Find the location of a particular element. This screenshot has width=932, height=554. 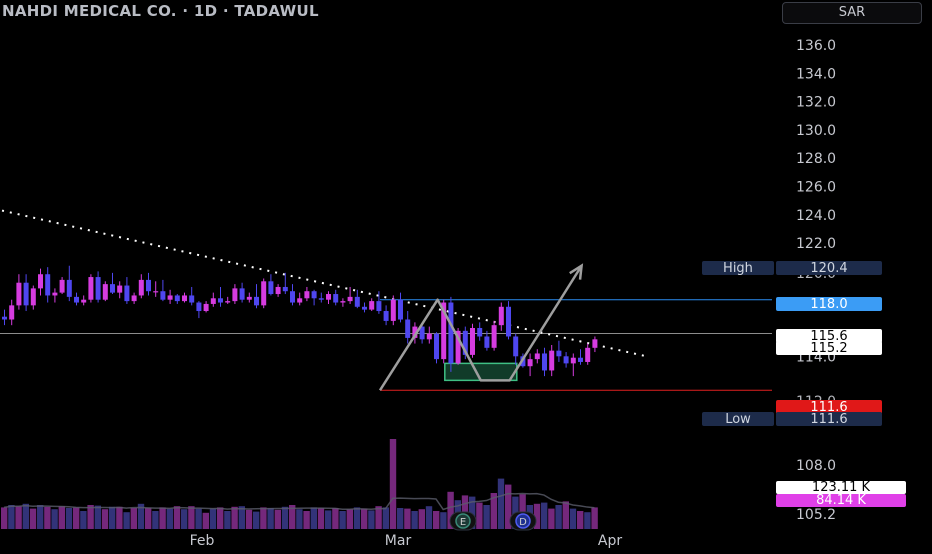

volume-label-secondary-bg is located at coordinates (841, 500).